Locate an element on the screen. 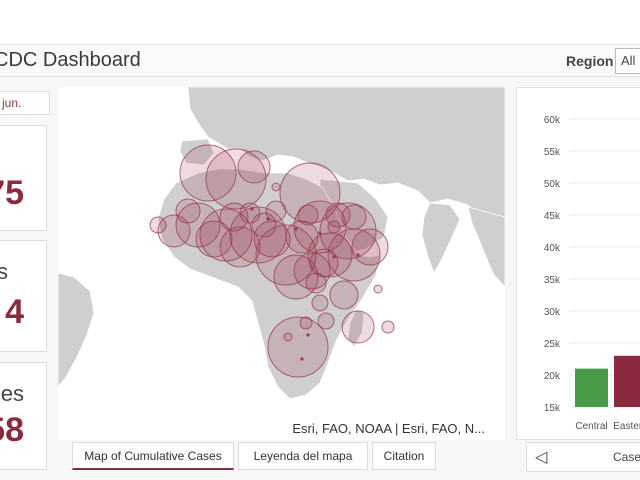 This screenshot has width=640, height=480. y-tick-label: 20k is located at coordinates (552, 376).